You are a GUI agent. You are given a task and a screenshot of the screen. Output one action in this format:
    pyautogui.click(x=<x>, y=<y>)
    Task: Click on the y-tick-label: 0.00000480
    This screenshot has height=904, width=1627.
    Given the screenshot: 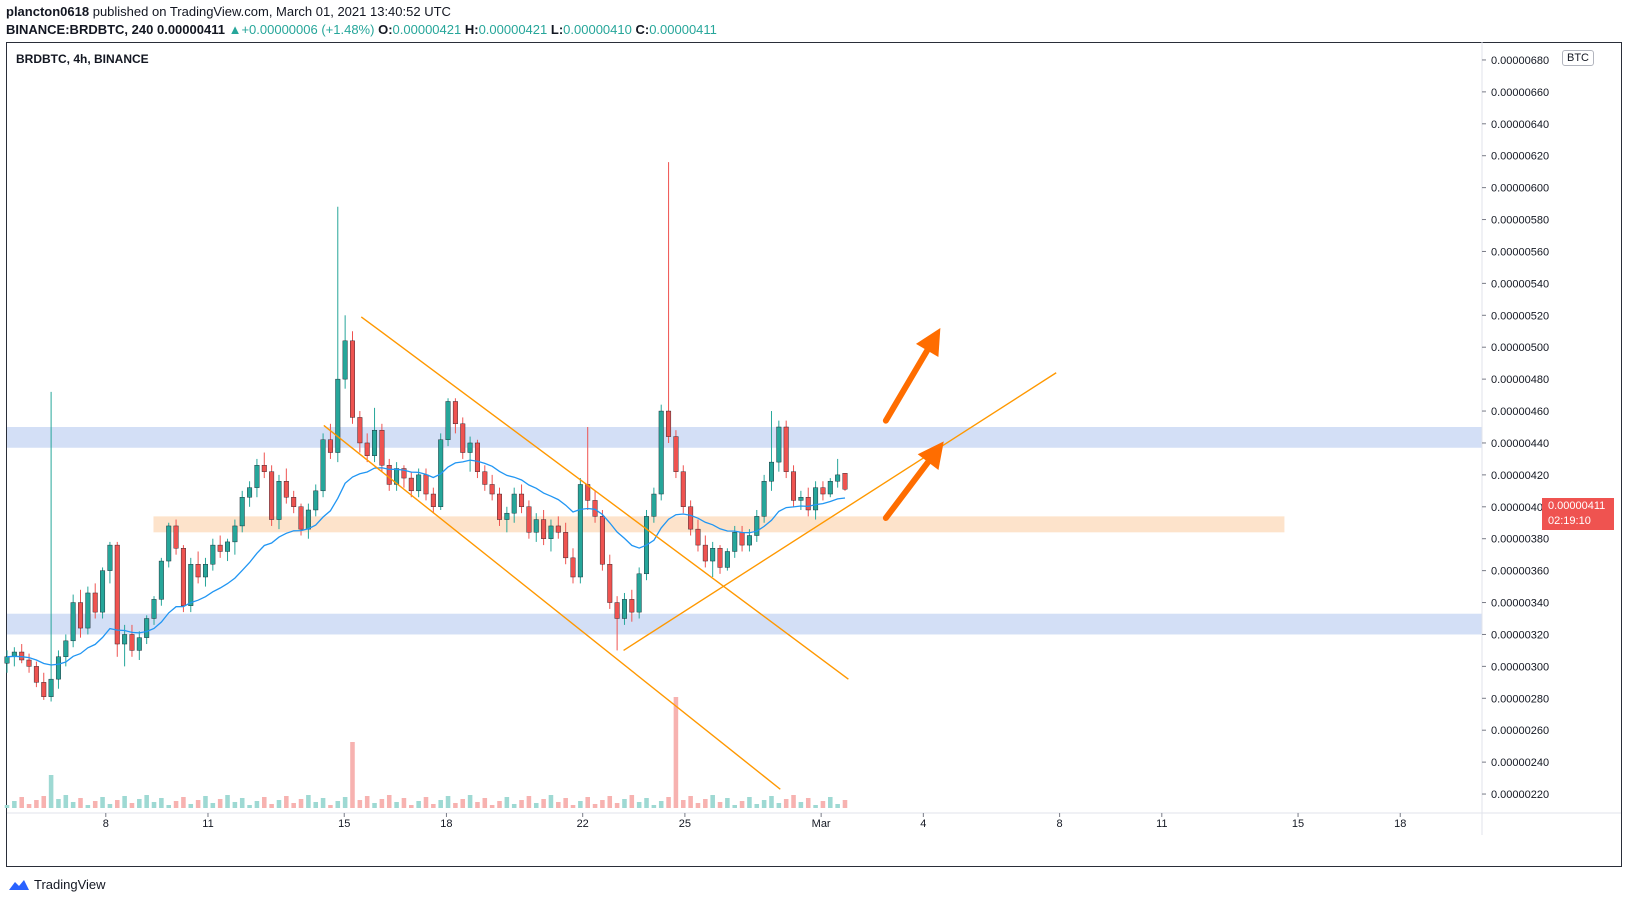 What is the action you would take?
    pyautogui.click(x=1520, y=380)
    